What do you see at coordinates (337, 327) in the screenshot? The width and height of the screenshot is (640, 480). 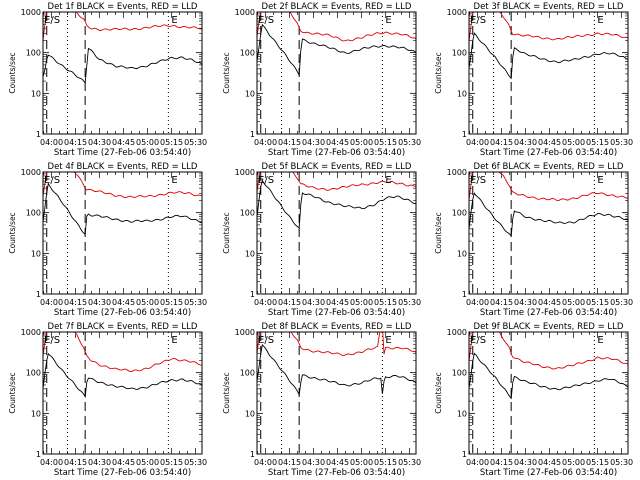 I see `panel-title: Det 8f BLACK = Events, RED = LLD` at bounding box center [337, 327].